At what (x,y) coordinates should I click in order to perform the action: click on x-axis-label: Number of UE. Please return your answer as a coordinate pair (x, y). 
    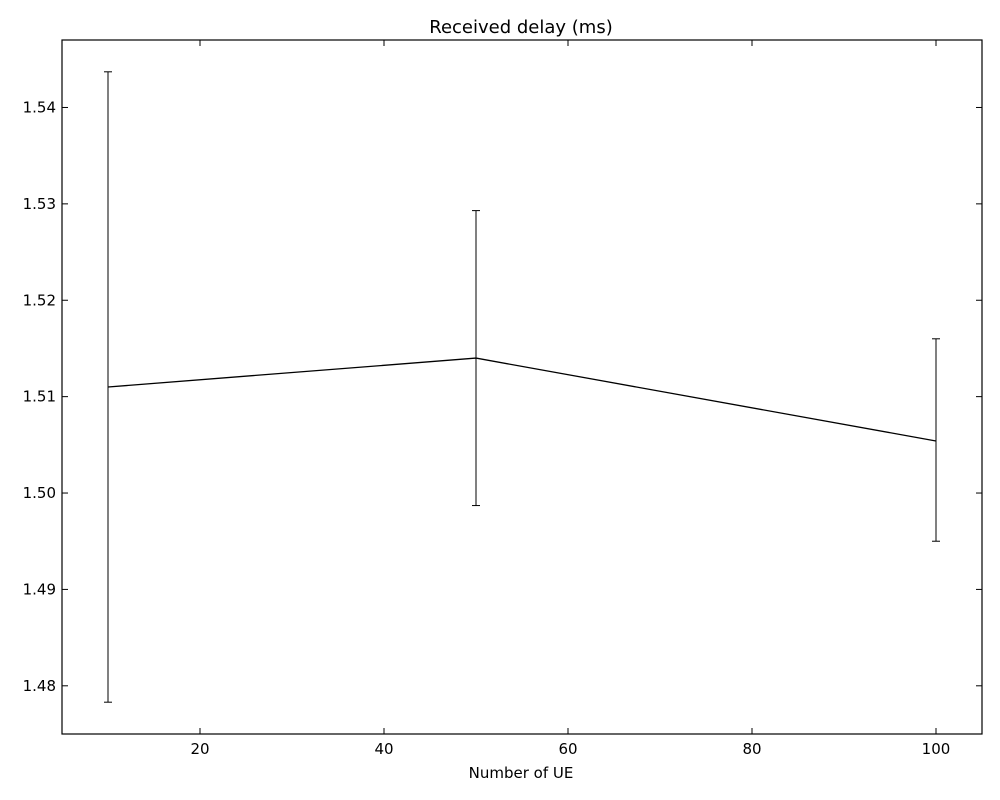
    Looking at the image, I should click on (521, 773).